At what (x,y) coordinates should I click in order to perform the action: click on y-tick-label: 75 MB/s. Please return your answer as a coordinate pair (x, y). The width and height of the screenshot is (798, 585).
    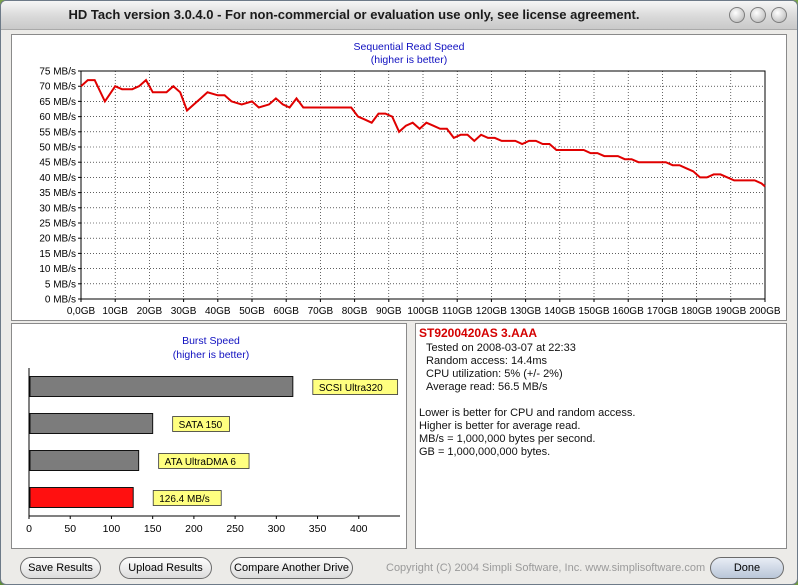
    Looking at the image, I should click on (57, 72).